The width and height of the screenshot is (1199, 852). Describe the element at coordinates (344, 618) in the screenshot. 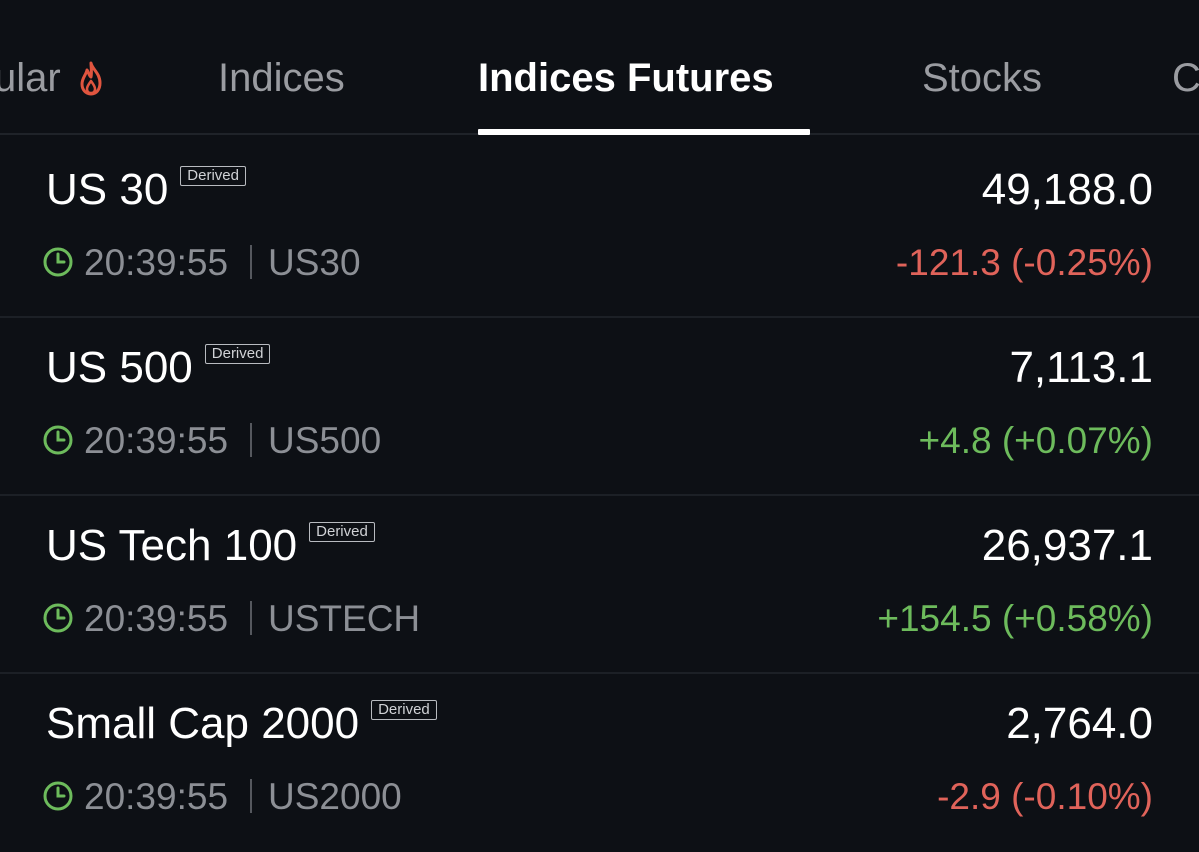

I see `instrument-symbol: USTECH` at that location.